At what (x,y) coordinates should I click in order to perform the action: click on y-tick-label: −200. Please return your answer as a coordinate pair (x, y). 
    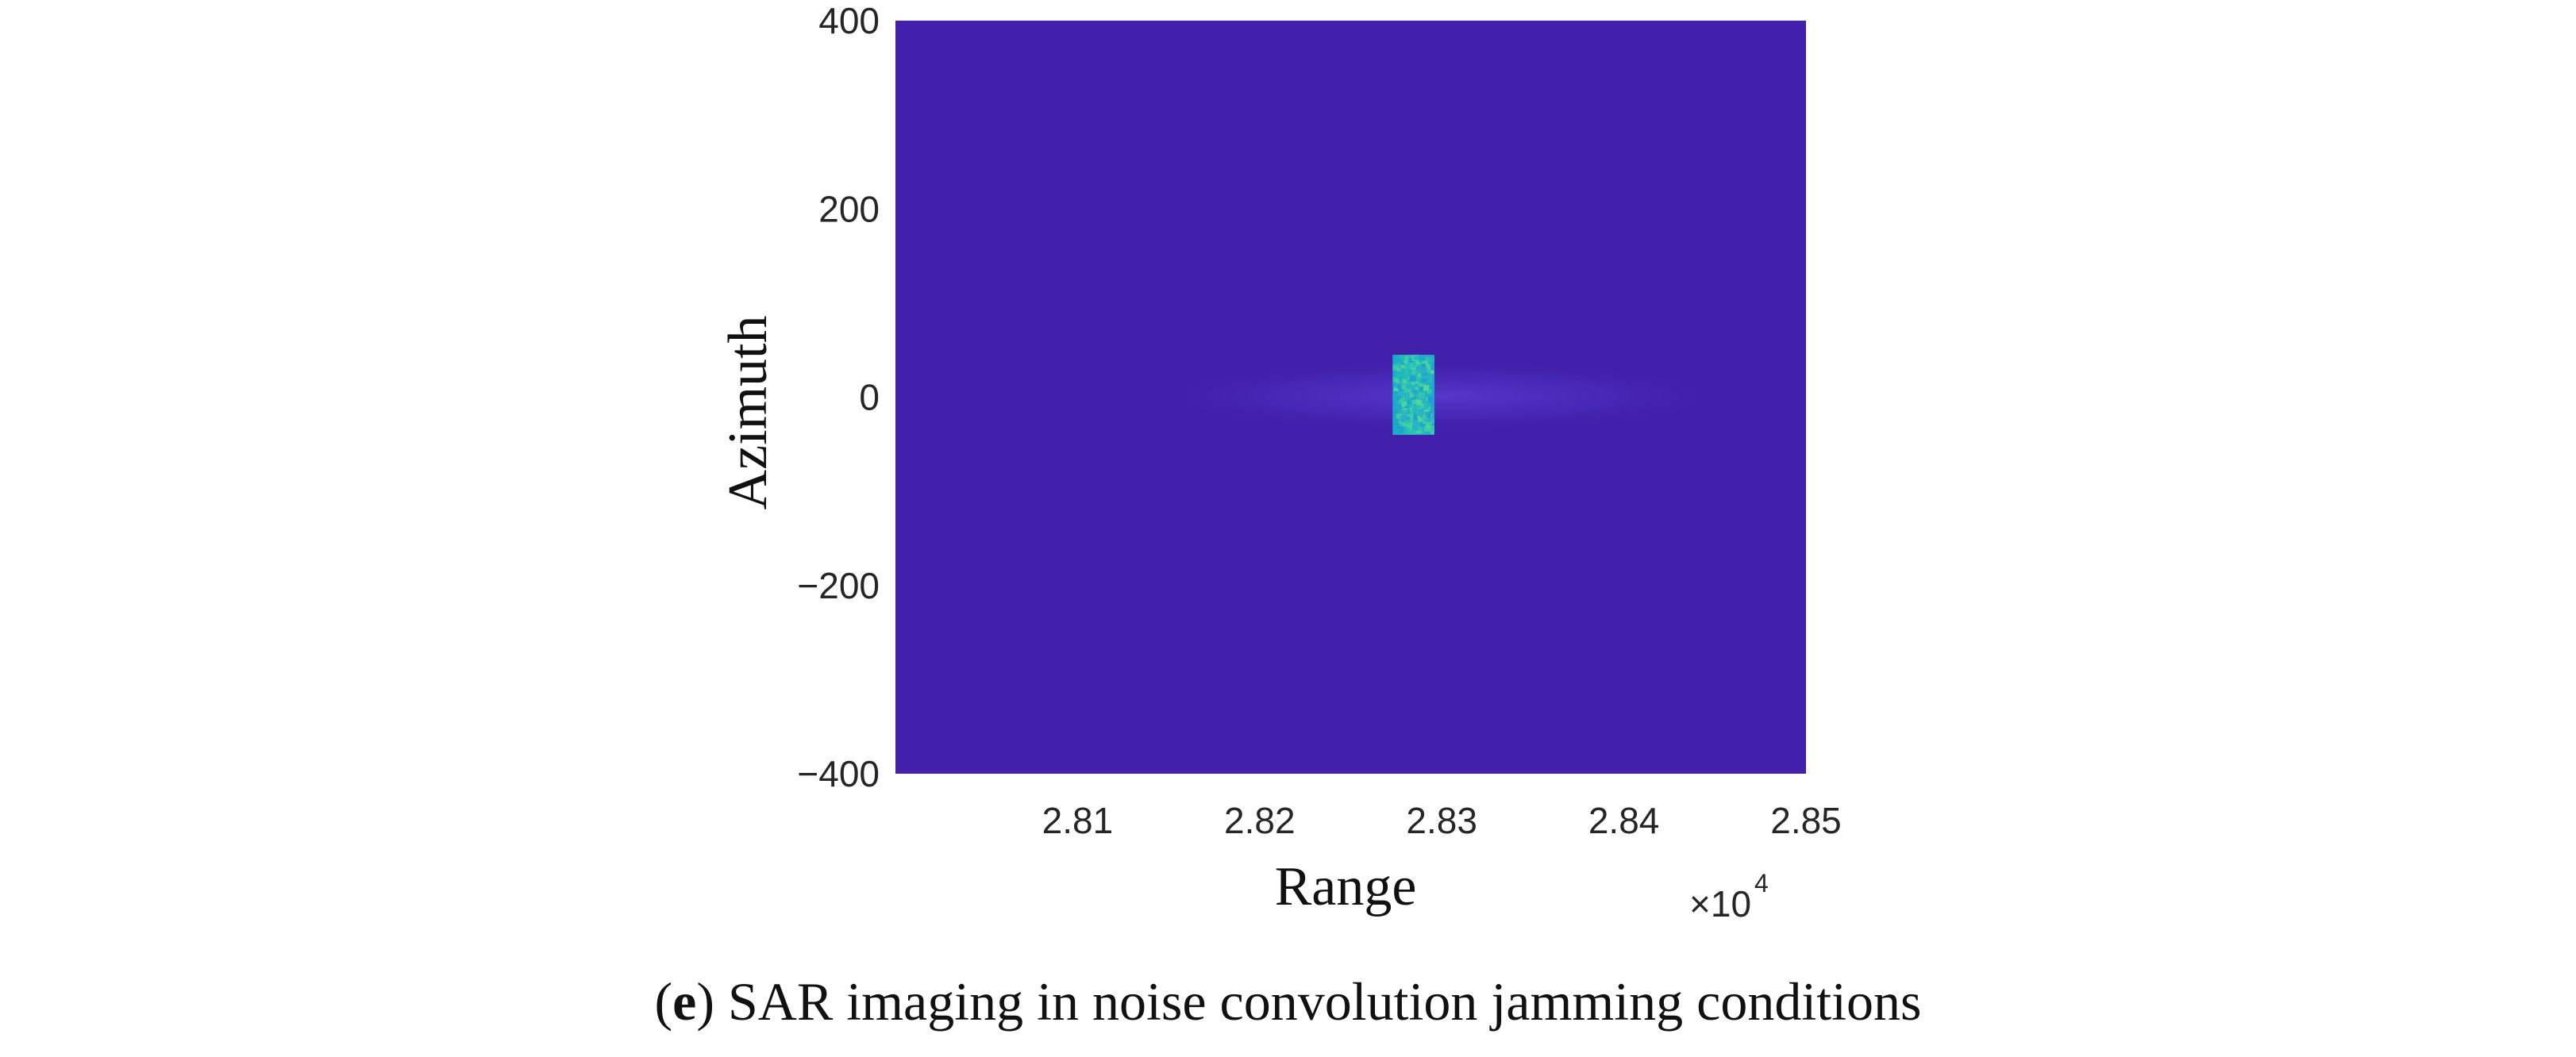
    Looking at the image, I should click on (838, 585).